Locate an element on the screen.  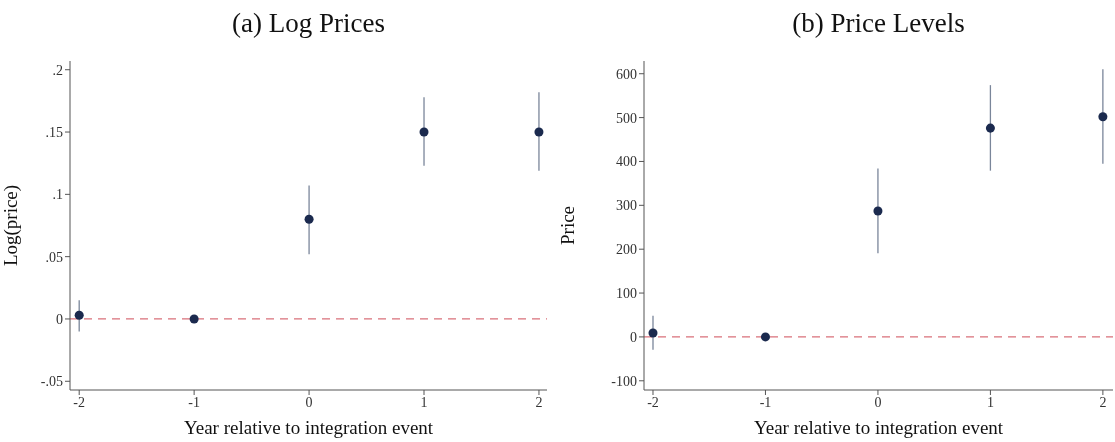
y-tick-label: -.05 is located at coordinates (51, 382).